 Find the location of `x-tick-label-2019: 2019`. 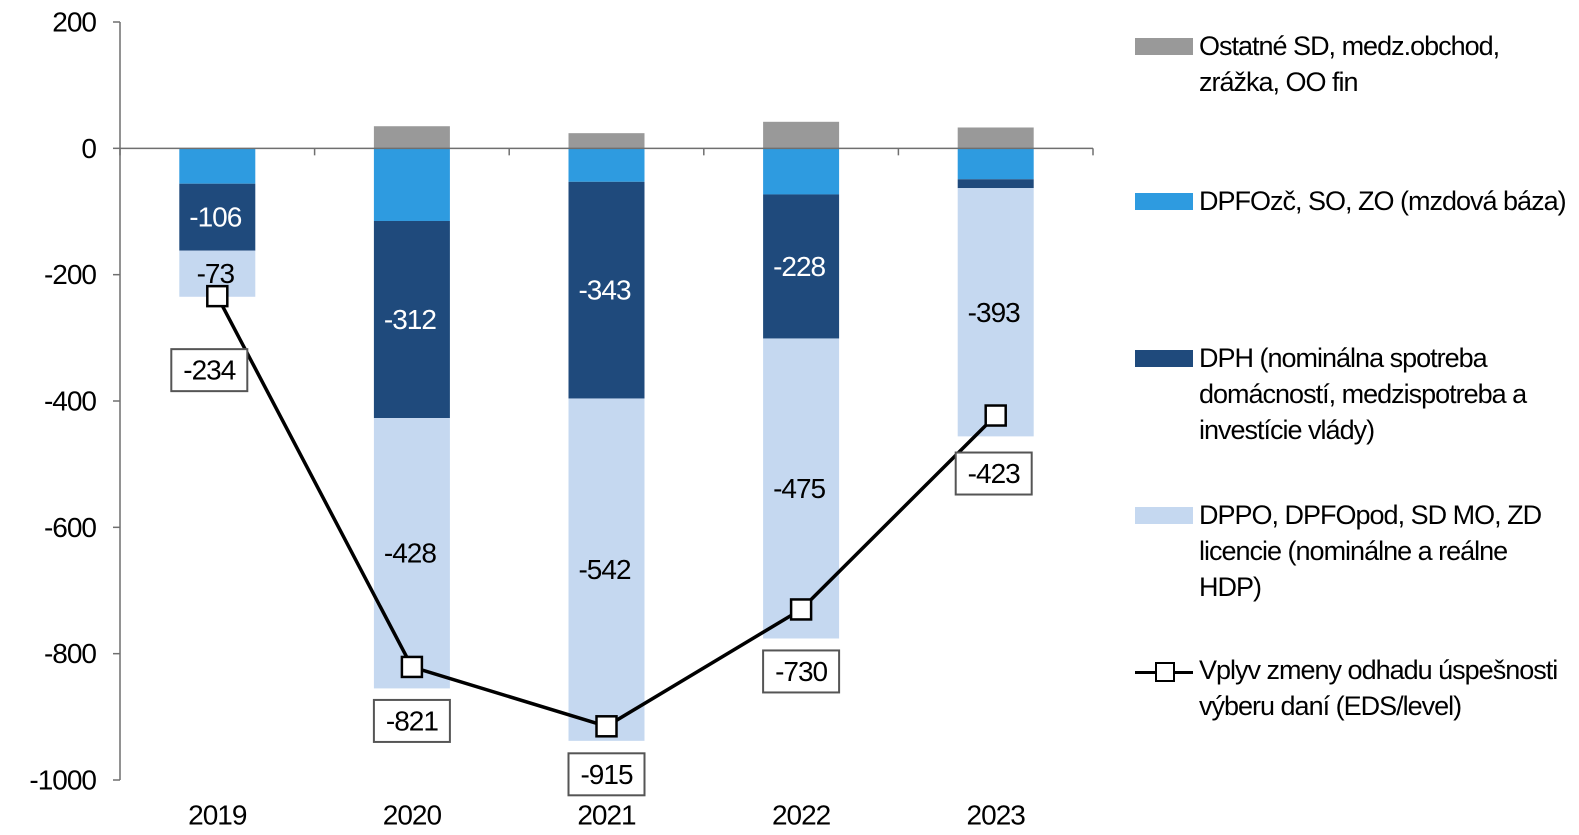

x-tick-label-2019: 2019 is located at coordinates (217, 815).